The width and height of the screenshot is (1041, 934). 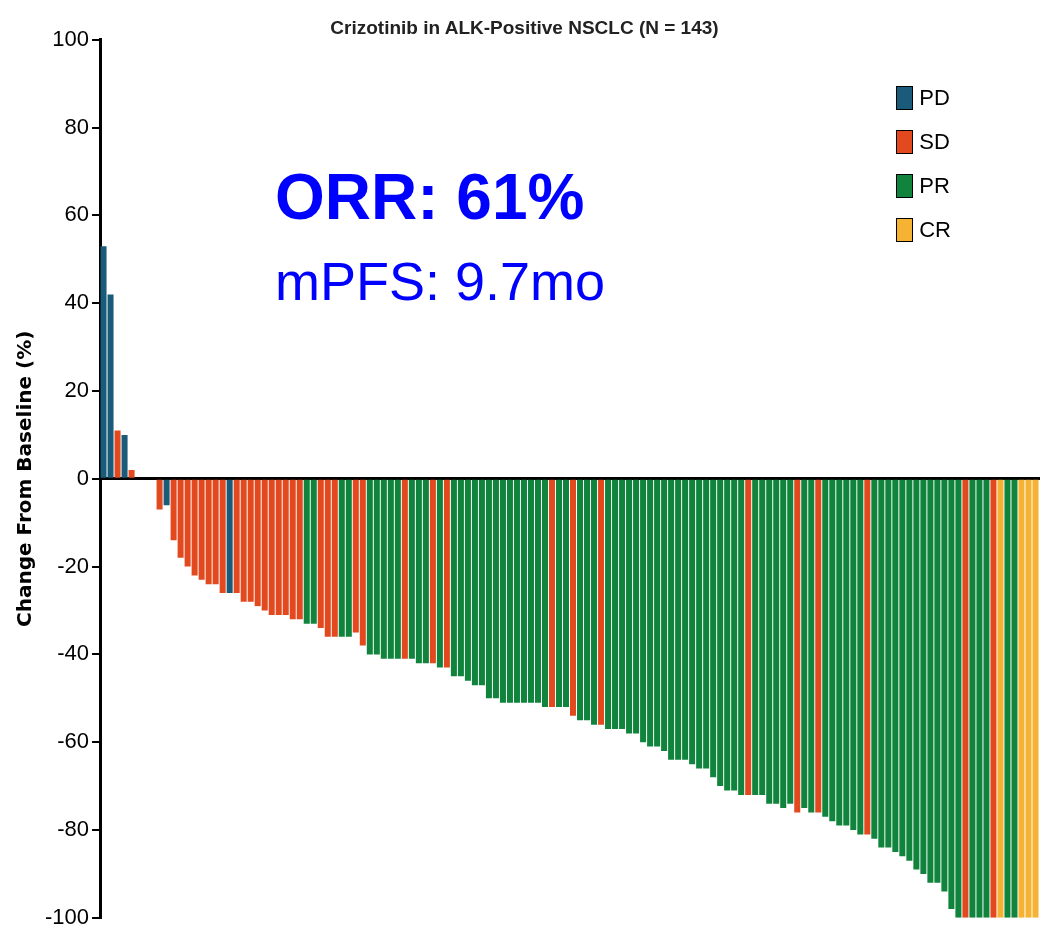 What do you see at coordinates (77, 214) in the screenshot?
I see `y-tick-label: 60` at bounding box center [77, 214].